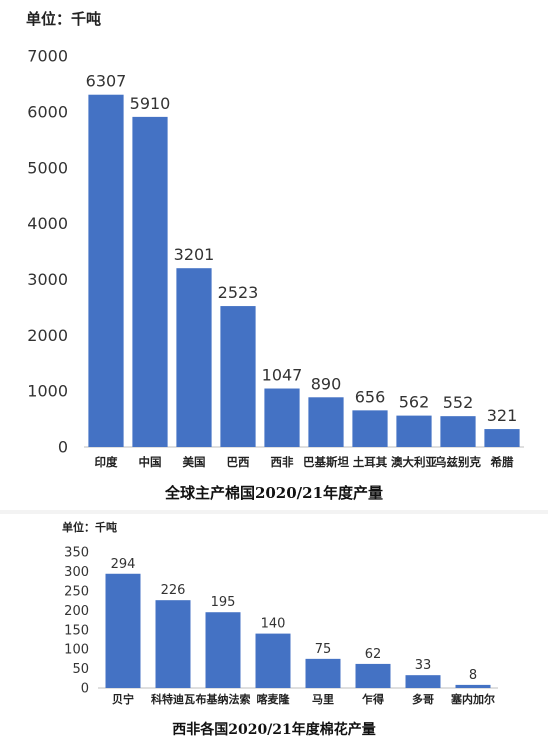 This screenshot has width=548, height=756. What do you see at coordinates (106, 81) in the screenshot?
I see `data-label: 6307` at bounding box center [106, 81].